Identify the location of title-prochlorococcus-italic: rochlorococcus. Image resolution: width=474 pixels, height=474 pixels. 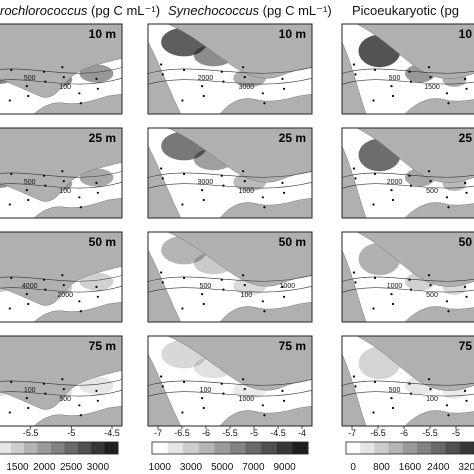
(44, 10).